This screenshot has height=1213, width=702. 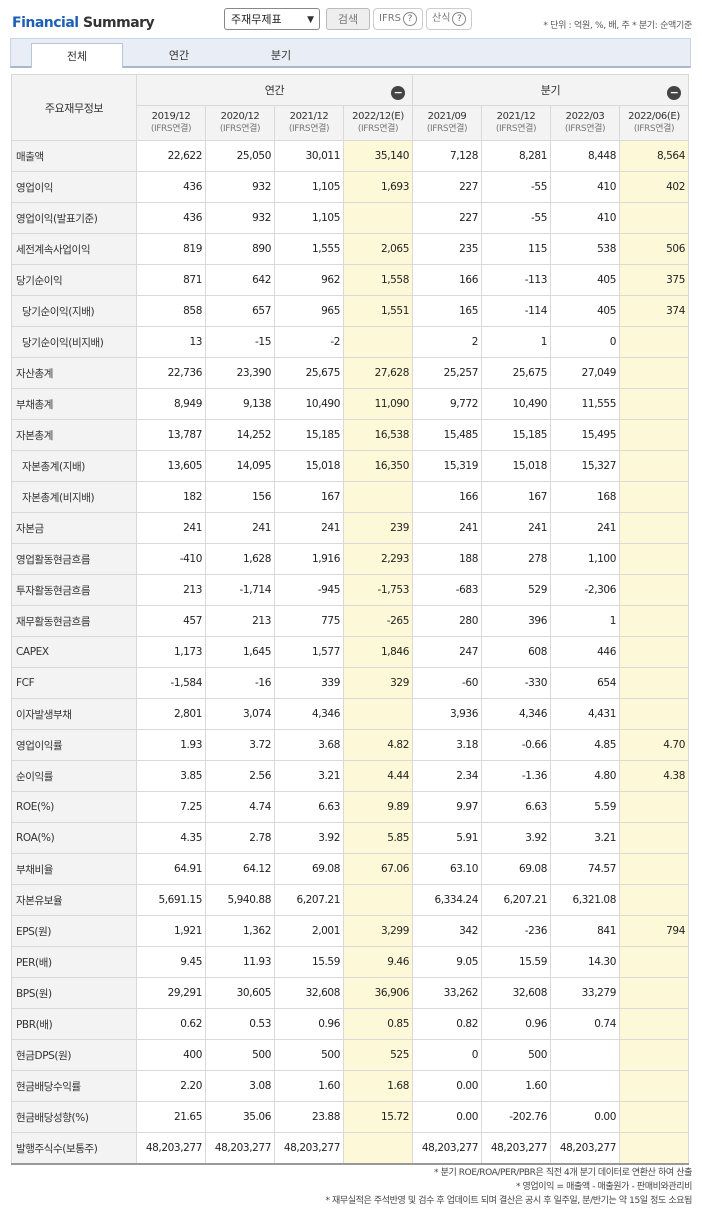 What do you see at coordinates (585, 342) in the screenshot?
I see `table-cell: 0` at bounding box center [585, 342].